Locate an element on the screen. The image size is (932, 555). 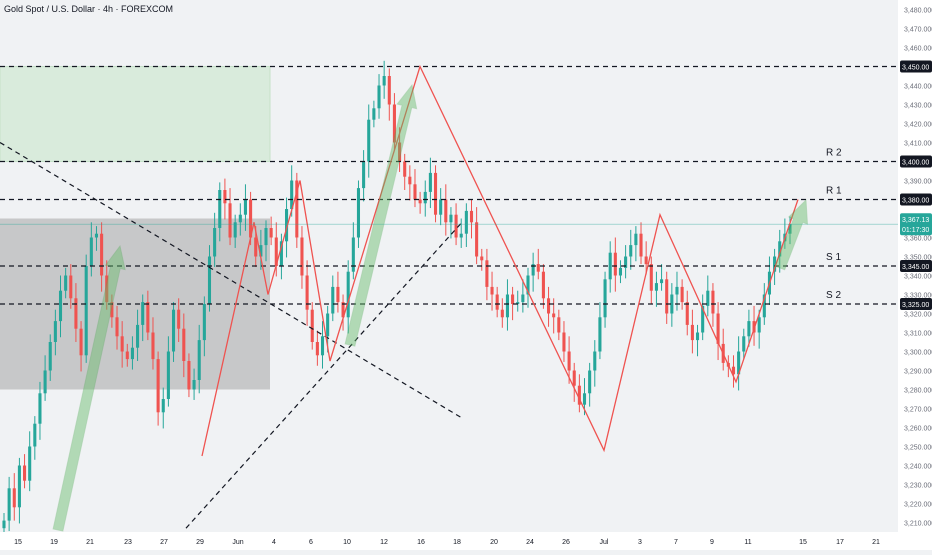
price-tick-label: 3,320.000 is located at coordinates (918, 315).